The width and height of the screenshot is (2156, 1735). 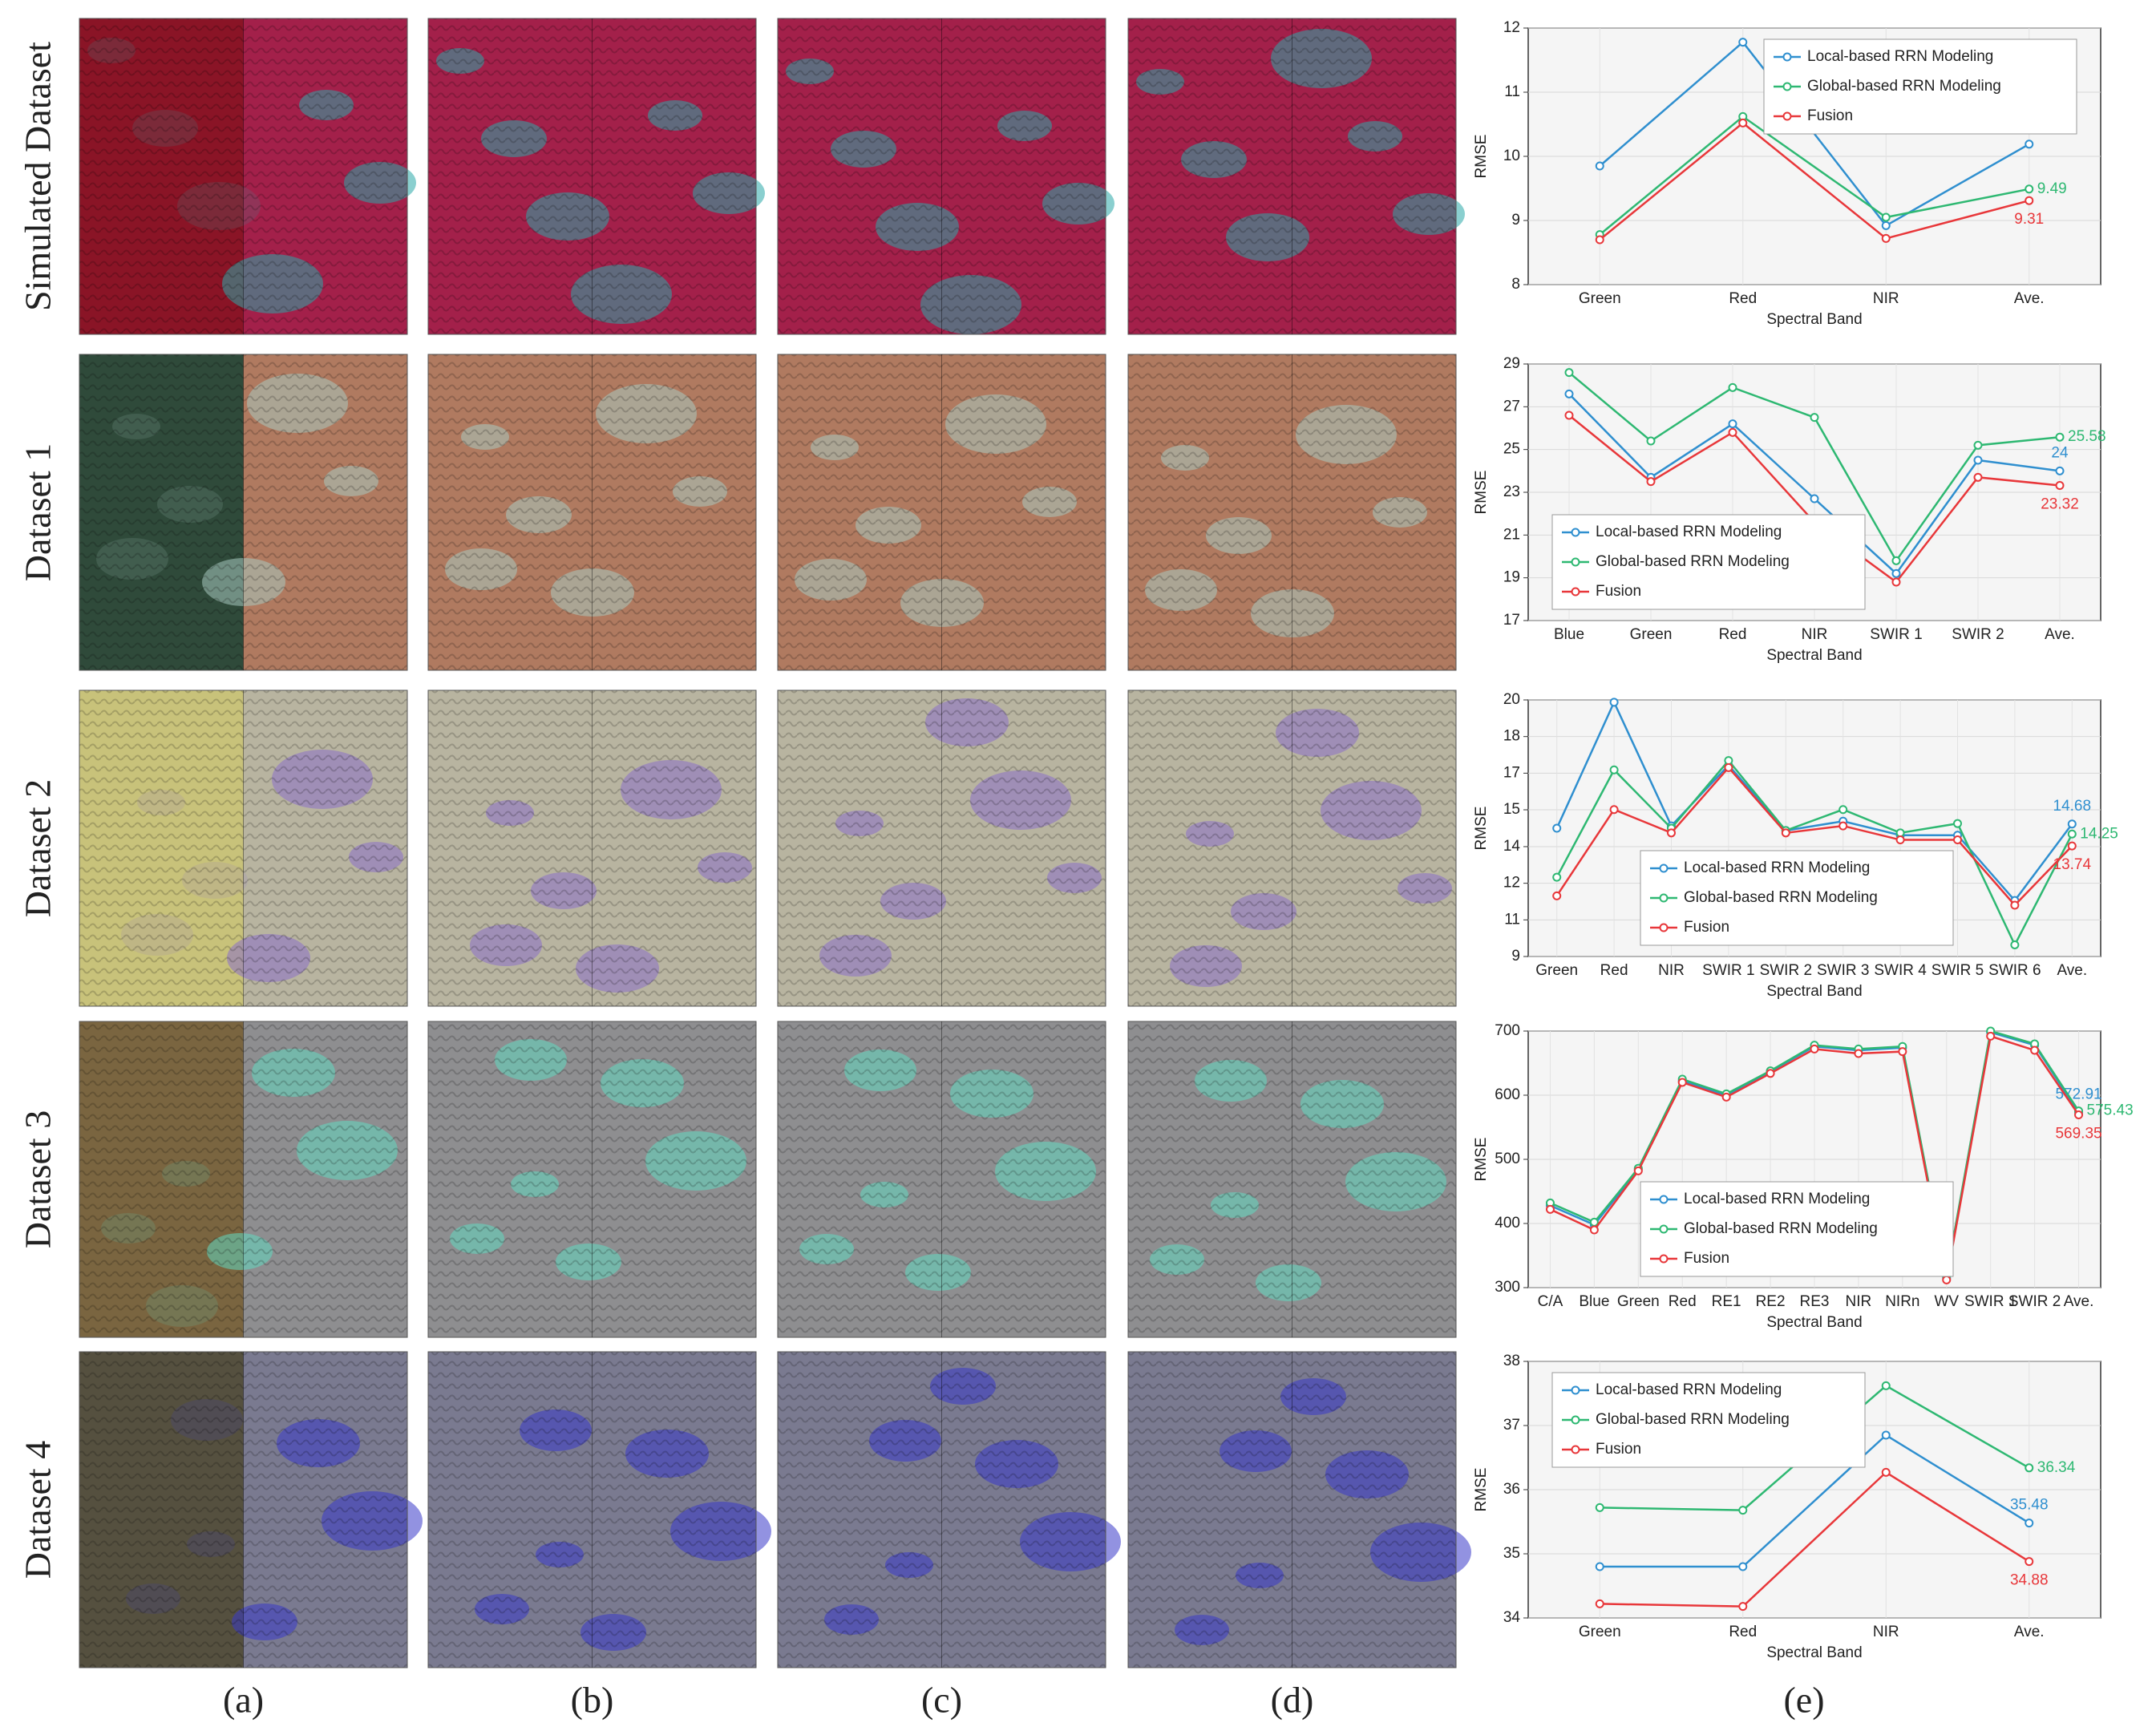 What do you see at coordinates (2029, 219) in the screenshot?
I see `data-label: 9.31` at bounding box center [2029, 219].